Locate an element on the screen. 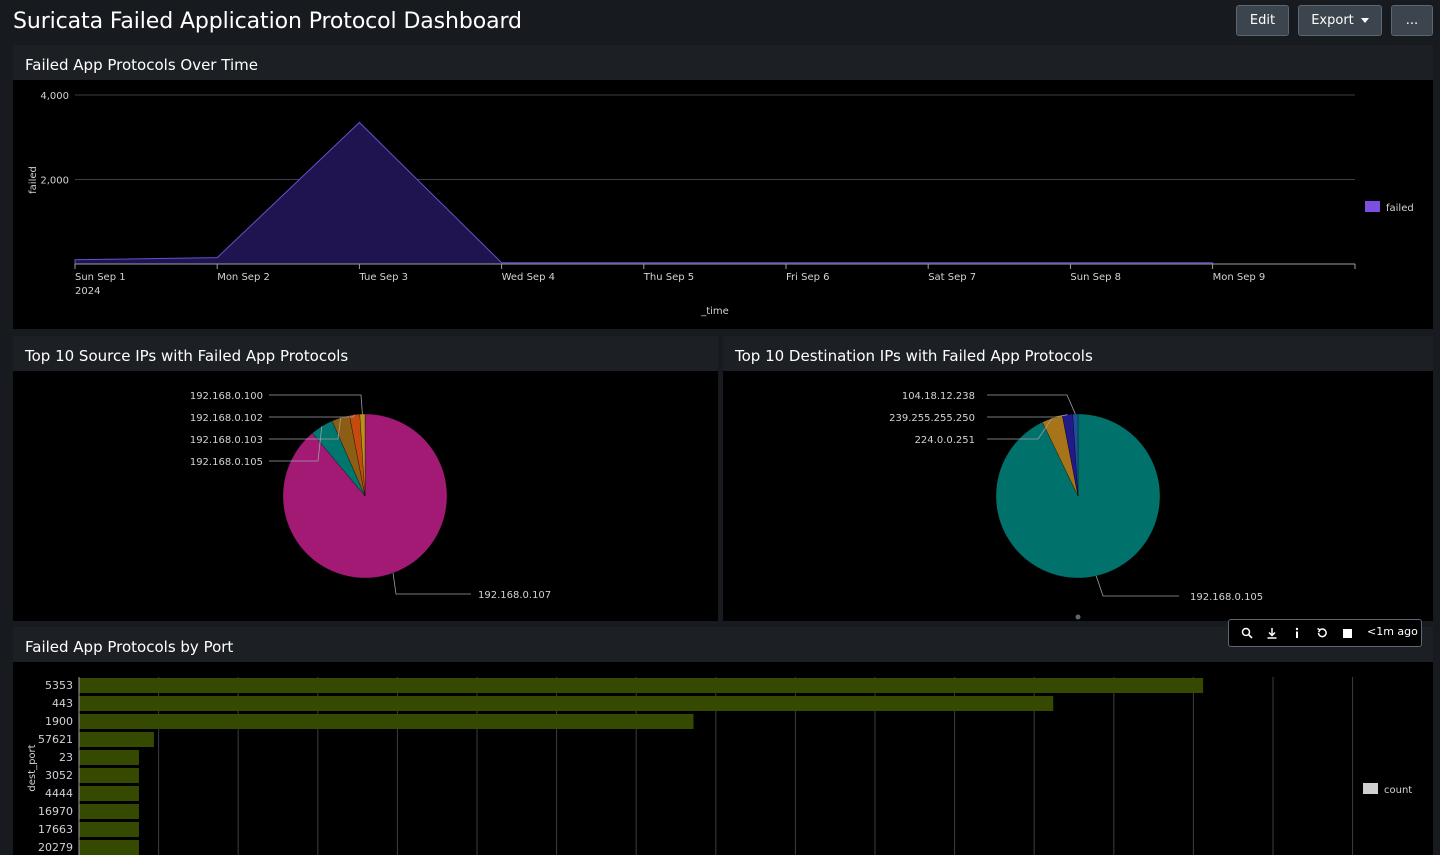 This screenshot has height=855, width=1440. y-tick-label: 5353 is located at coordinates (59, 685).